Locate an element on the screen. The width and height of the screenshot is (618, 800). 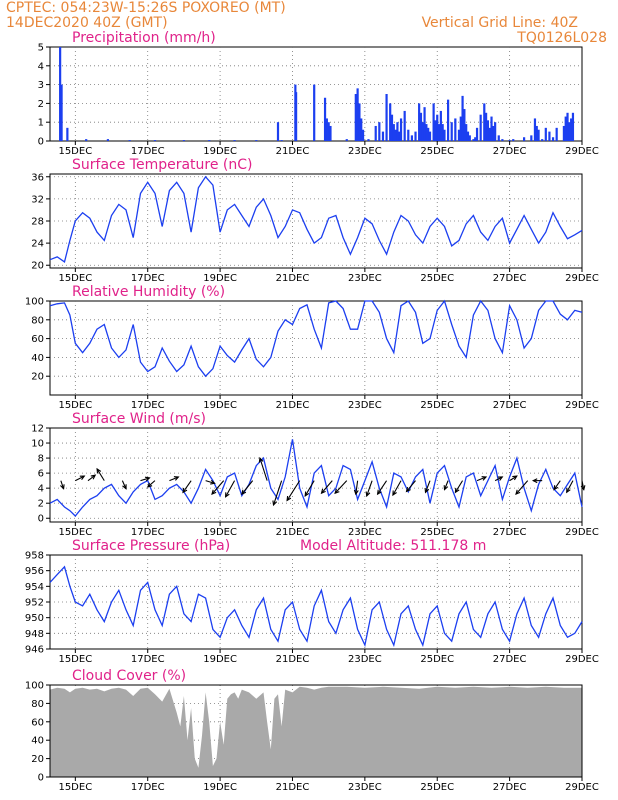
y-tick-label: 100 is located at coordinates (34, 686).